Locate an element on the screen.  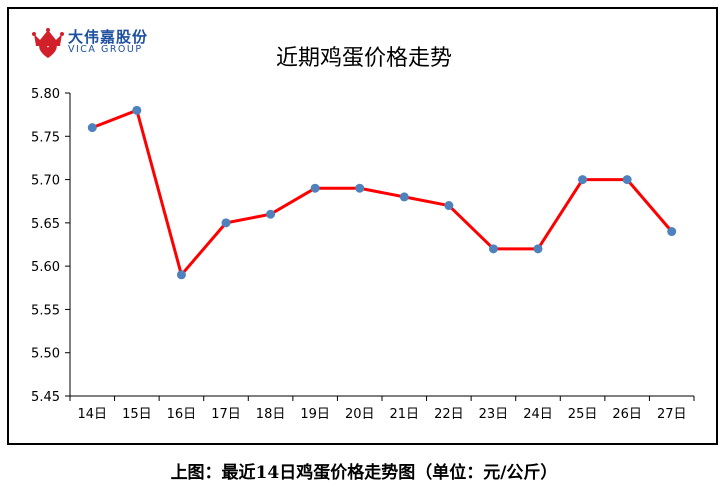
x-tick-label: 17日 is located at coordinates (226, 414).